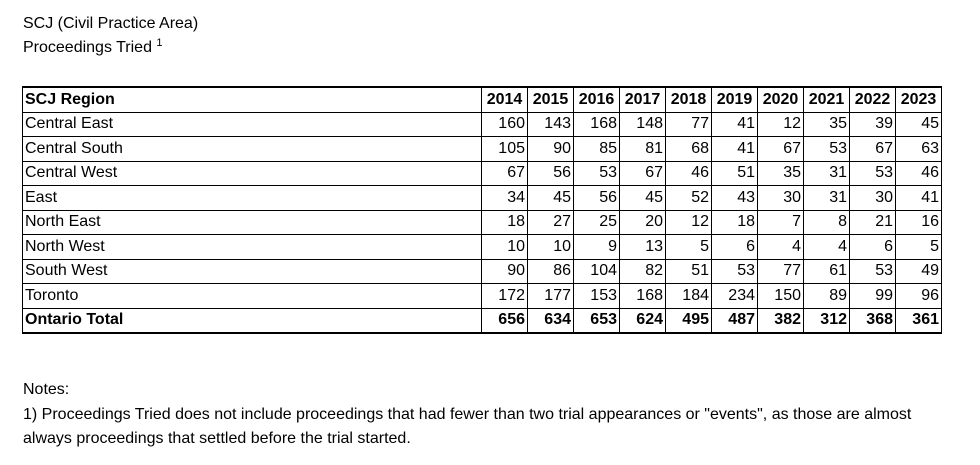 This screenshot has width=980, height=465. Describe the element at coordinates (826, 296) in the screenshot. I see `value-cell: 89` at that location.